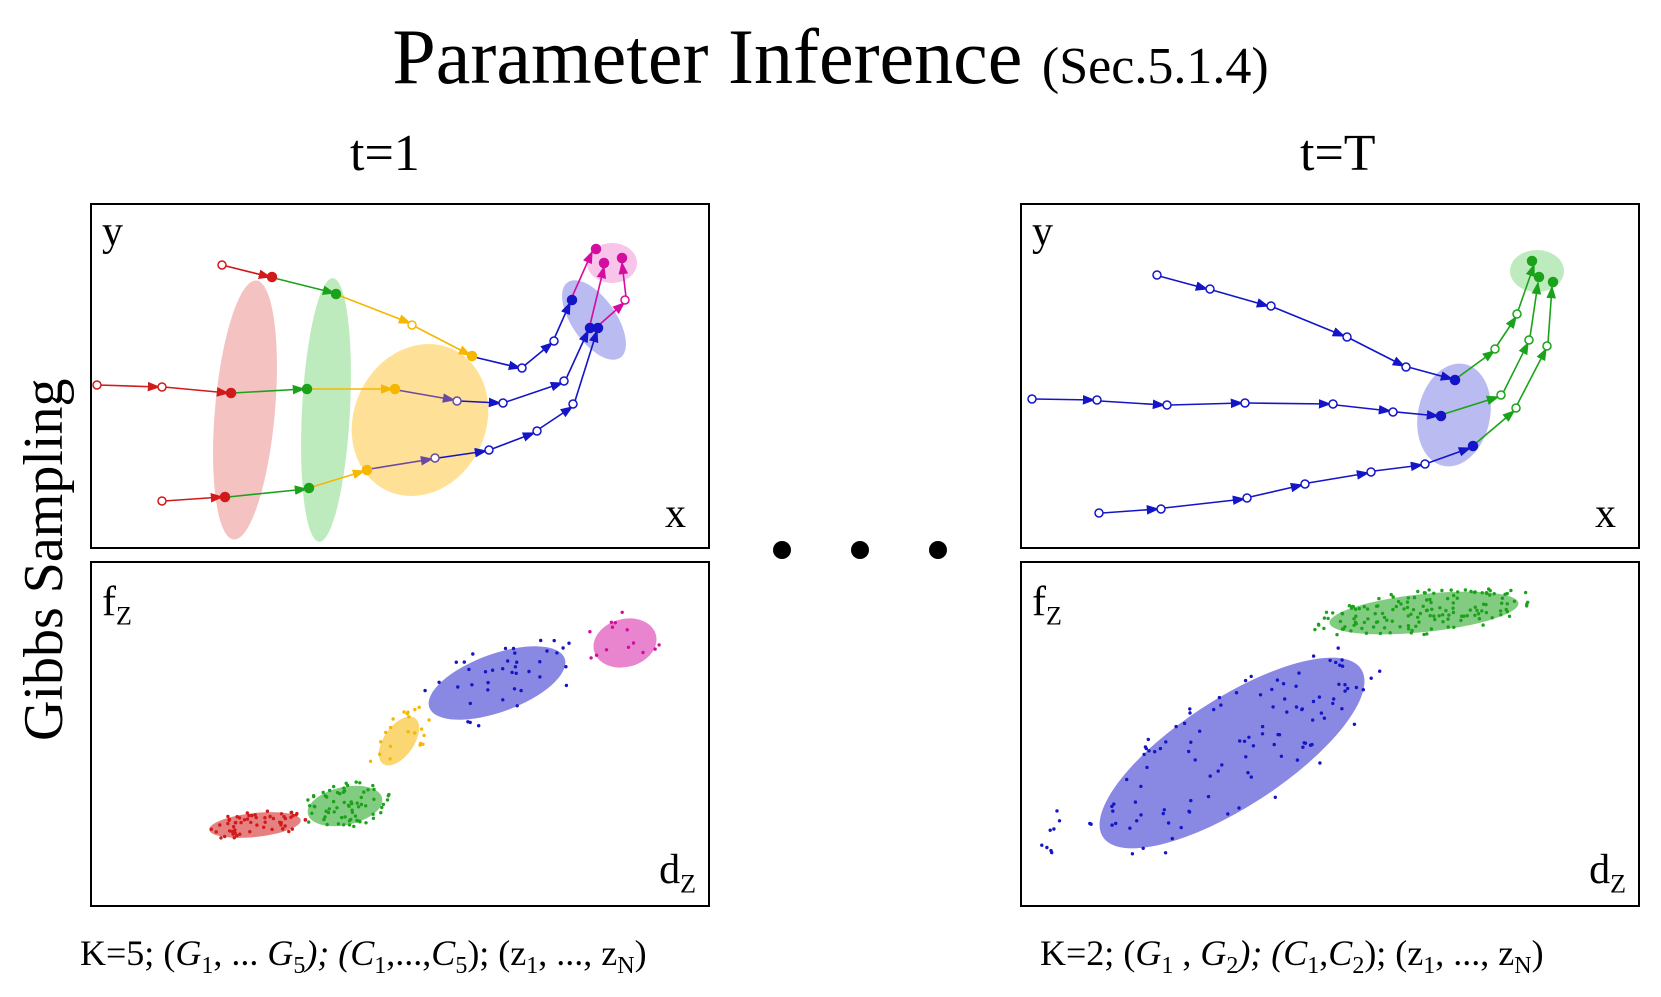 The height and width of the screenshot is (997, 1661). What do you see at coordinates (1328, 400) in the screenshot?
I see `trajectory-bottom-T` at bounding box center [1328, 400].